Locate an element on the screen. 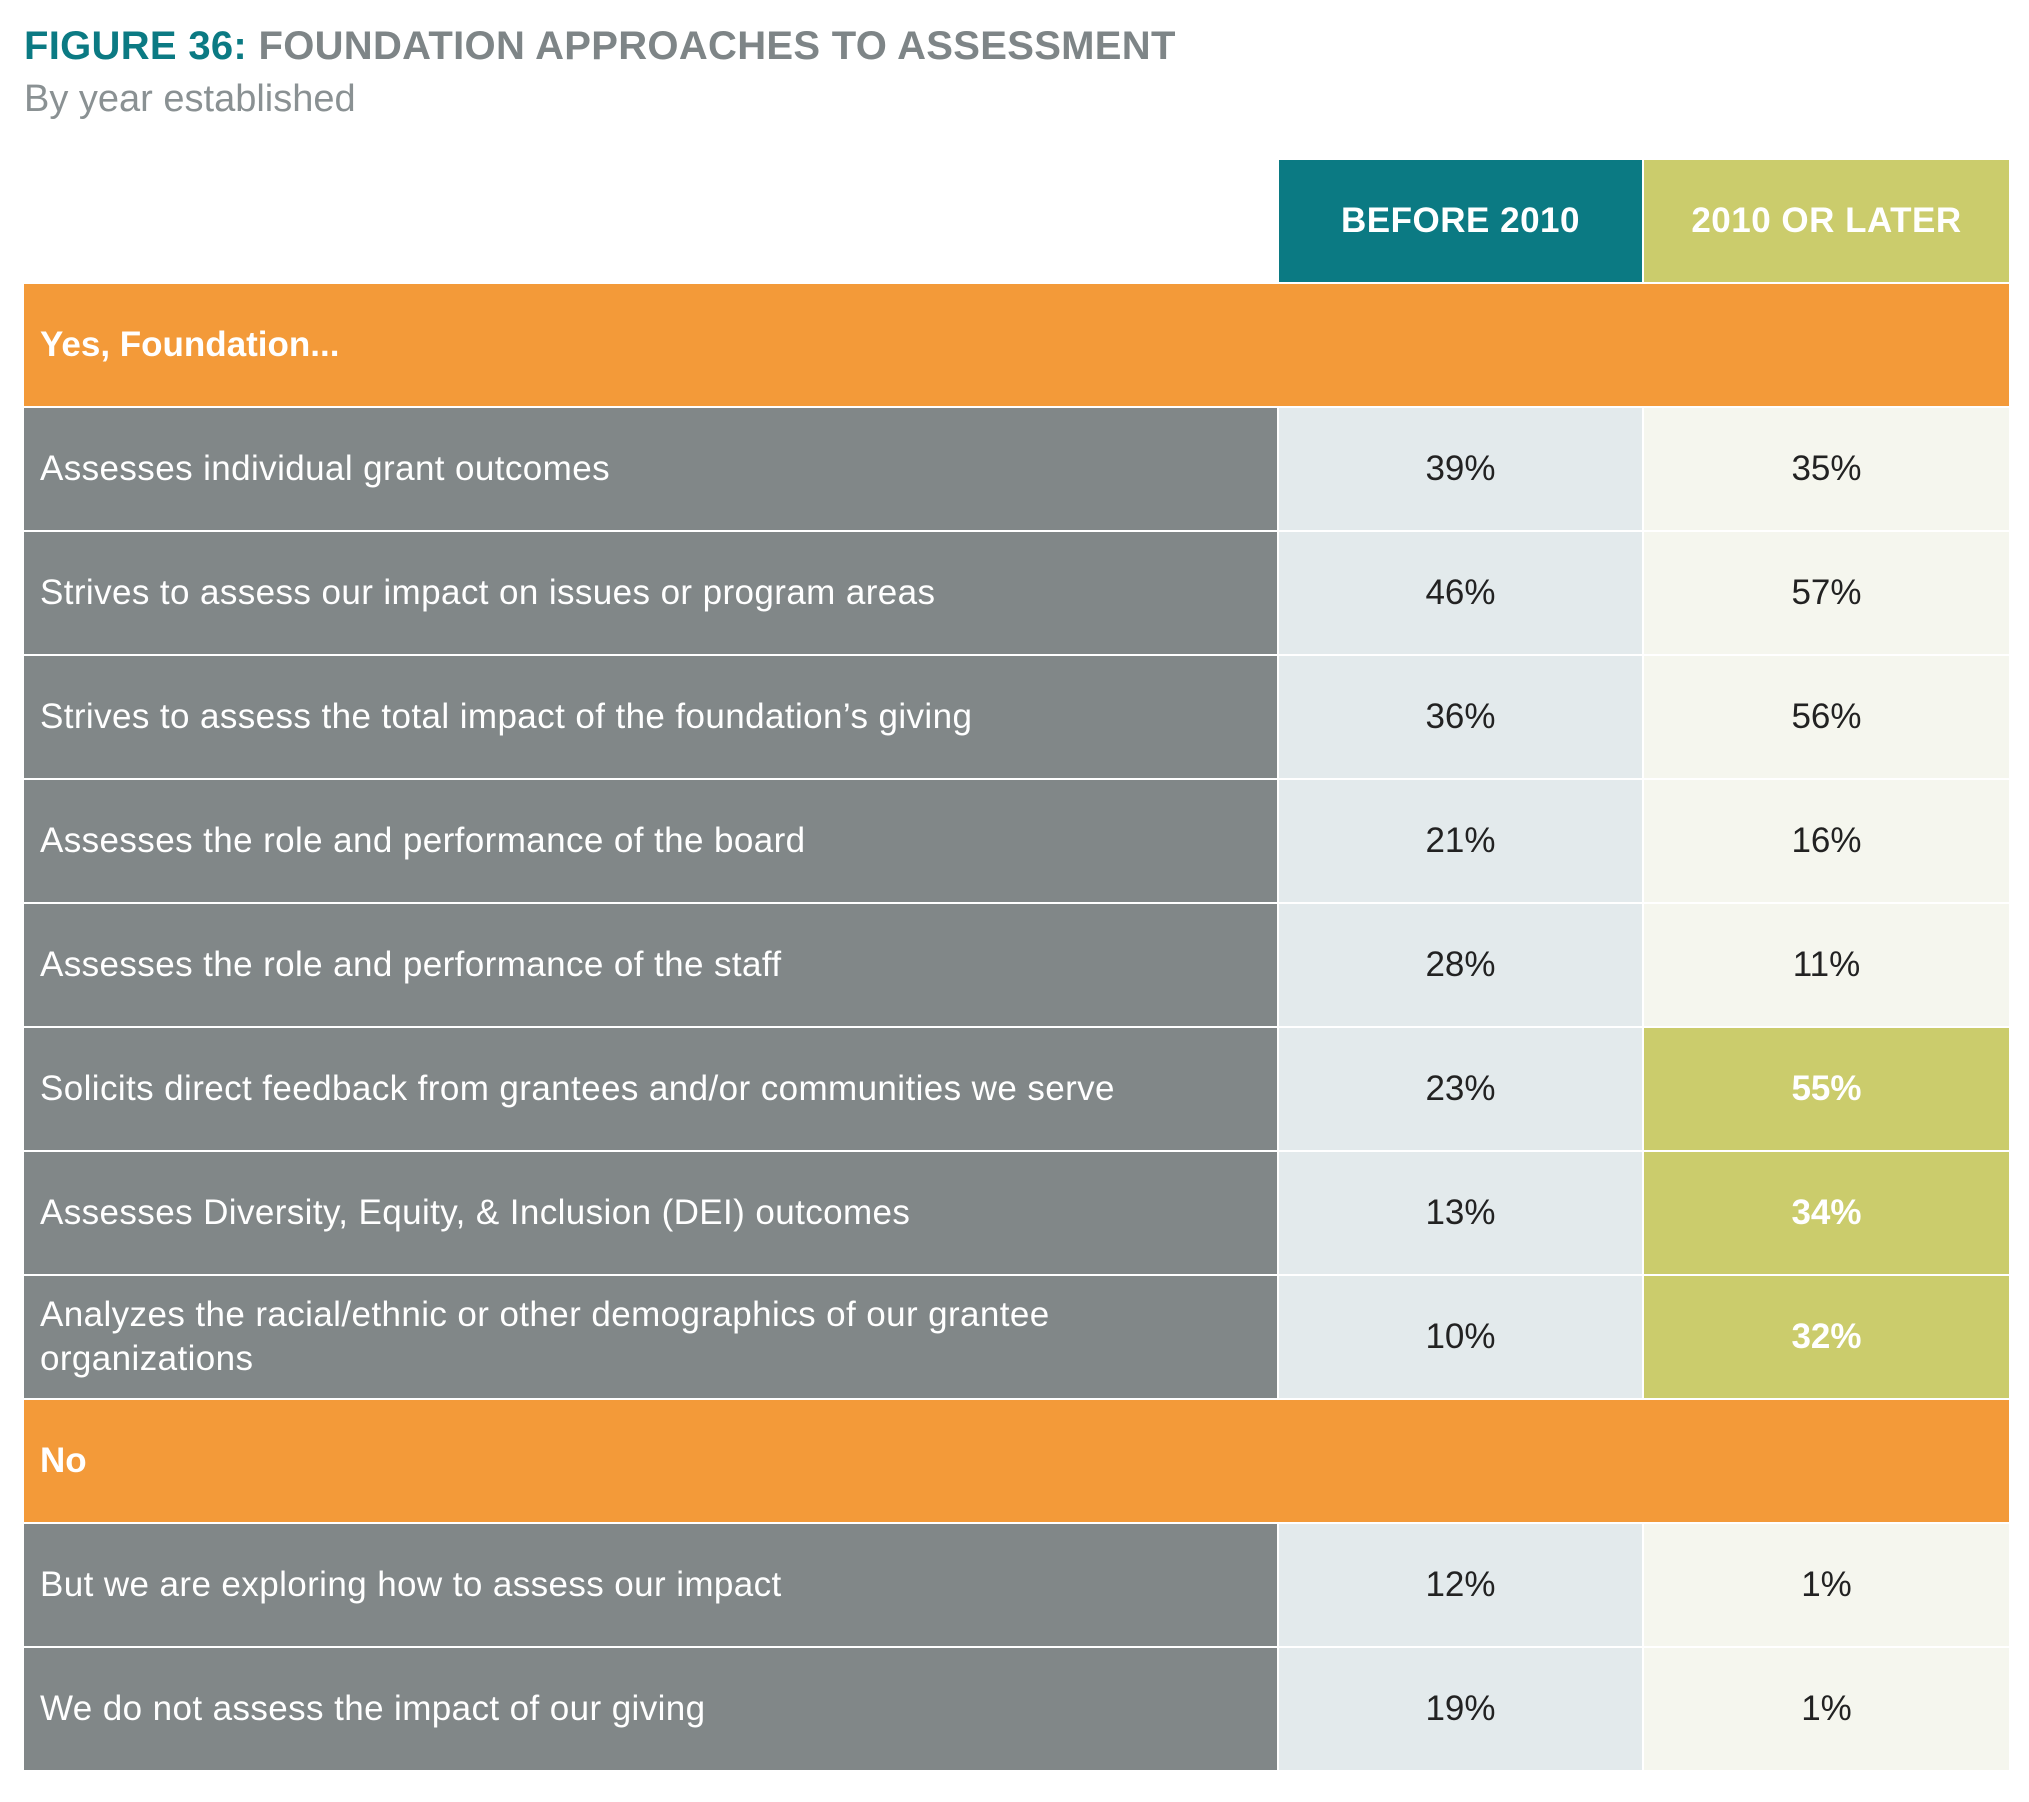  figure-number: FIGURE 36: is located at coordinates (136, 46).